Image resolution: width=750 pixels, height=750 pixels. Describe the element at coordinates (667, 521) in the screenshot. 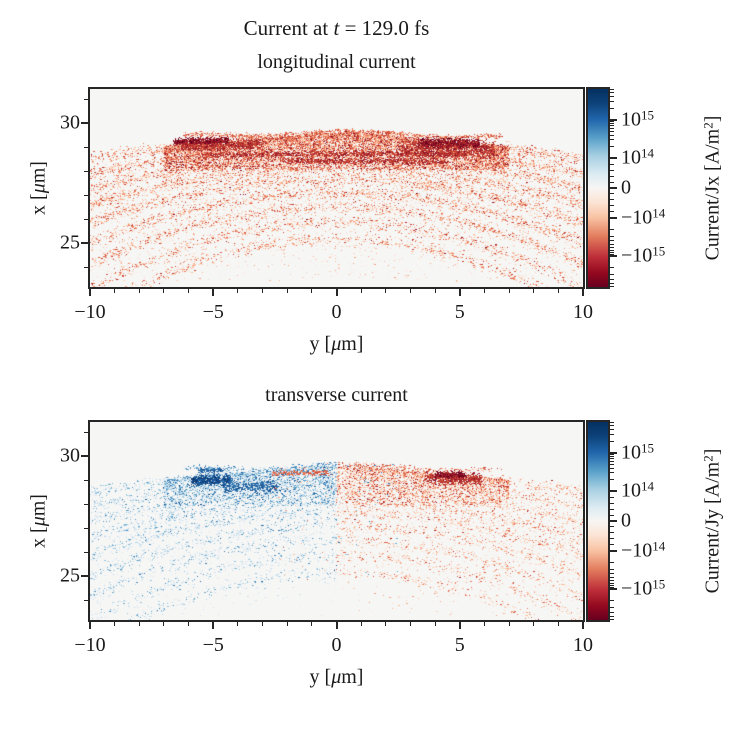

I see `colorbar-tick-labels: 1015 1014 0 −1014 −1015` at that location.